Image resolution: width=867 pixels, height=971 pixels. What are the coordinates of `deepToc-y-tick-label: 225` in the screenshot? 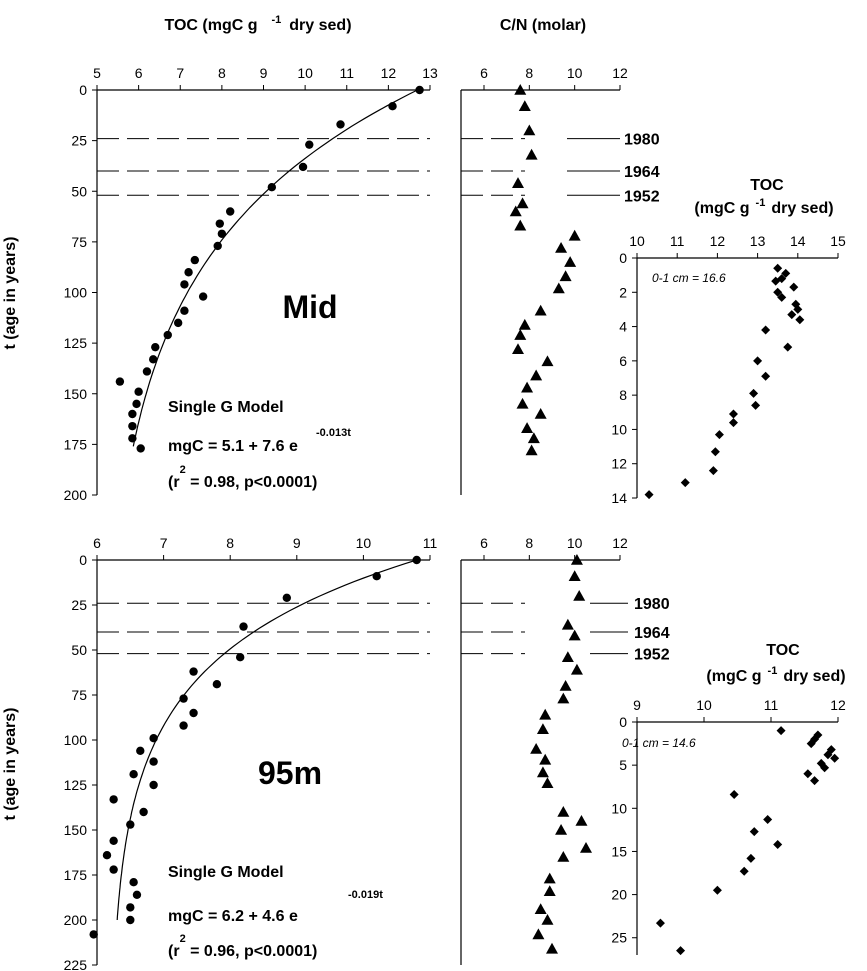 It's located at (76, 964).